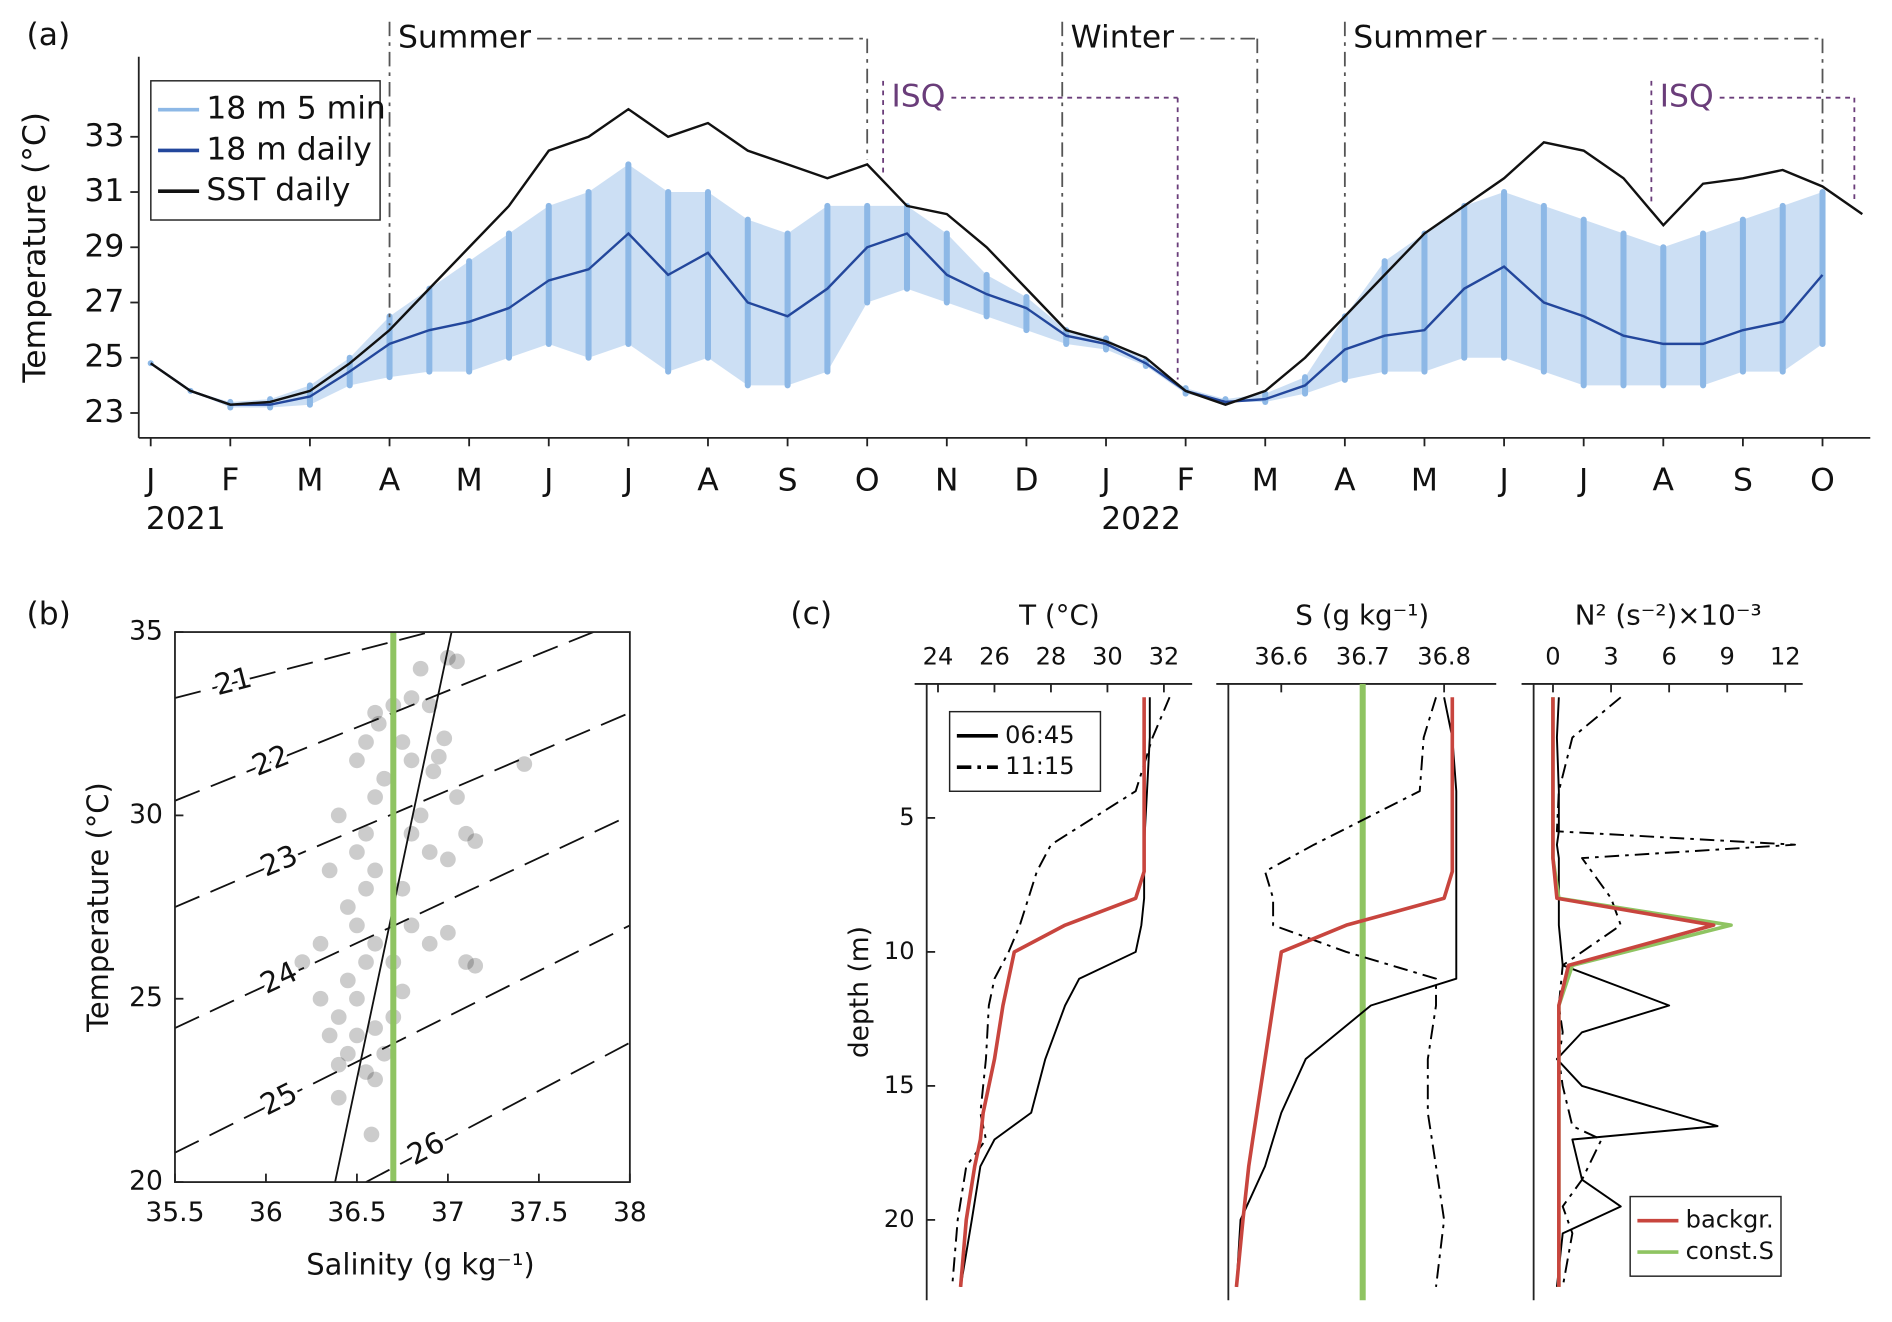  What do you see at coordinates (356, 1212) in the screenshot?
I see `x-tick-label: 36.5` at bounding box center [356, 1212].